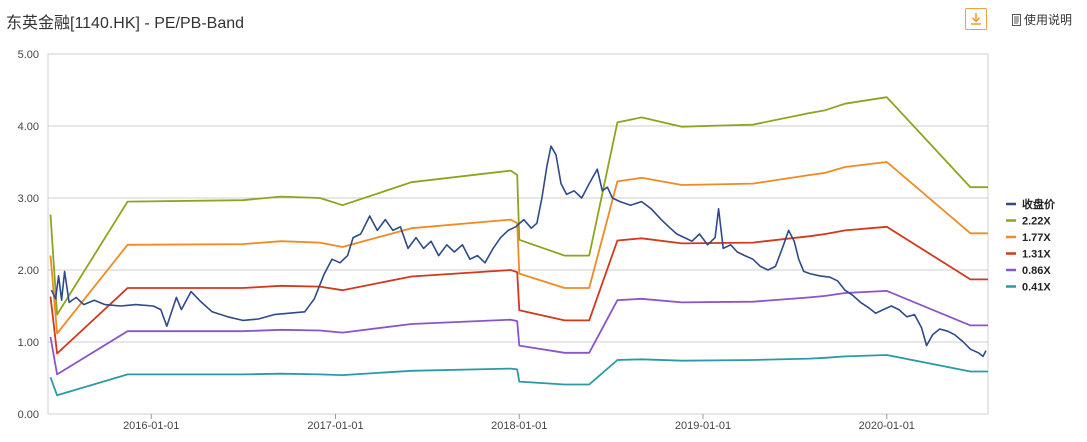  I want to click on x-tick-label: 2016-01-01, so click(151, 426).